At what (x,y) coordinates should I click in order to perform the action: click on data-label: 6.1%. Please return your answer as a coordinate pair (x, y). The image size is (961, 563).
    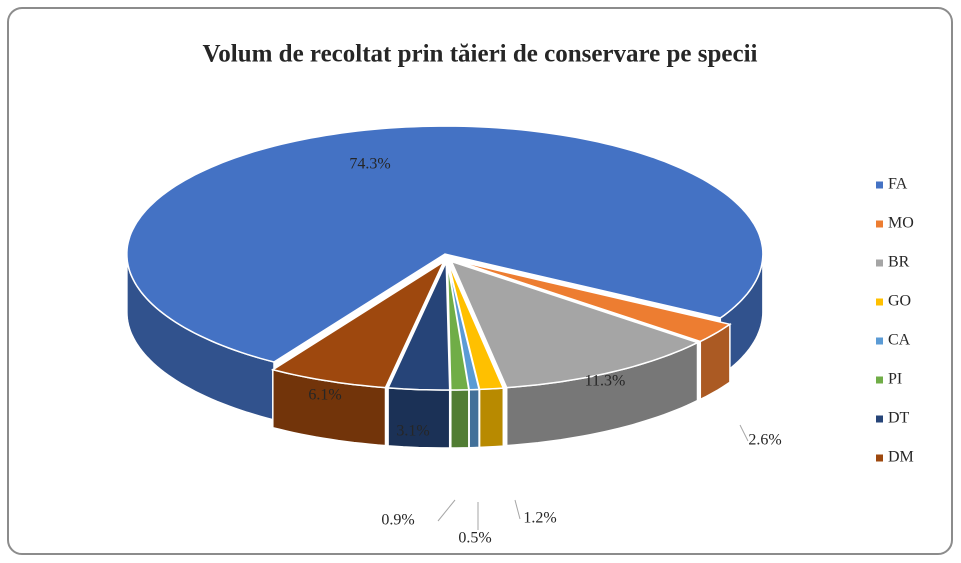
    Looking at the image, I should click on (324, 395).